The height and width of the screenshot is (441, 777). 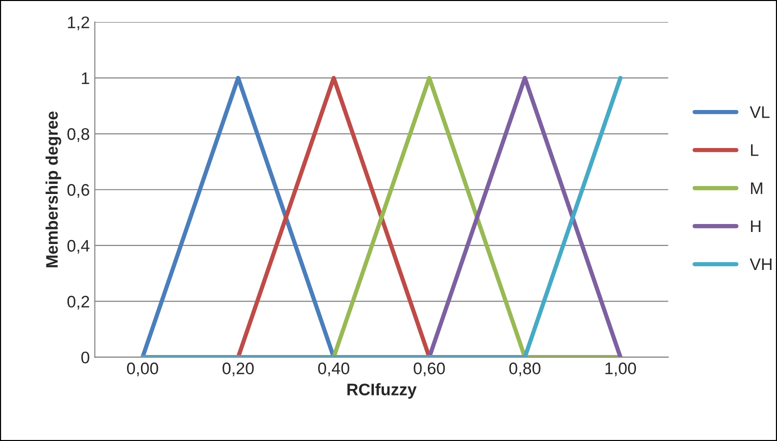 I want to click on legend-label: M, so click(x=756, y=188).